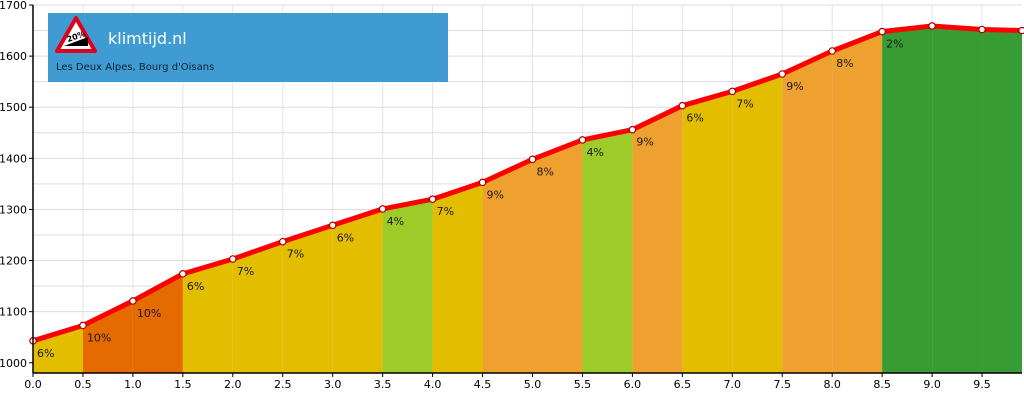 This screenshot has height=400, width=1024. What do you see at coordinates (147, 38) in the screenshot?
I see `brand-name: klimtijd.nl` at bounding box center [147, 38].